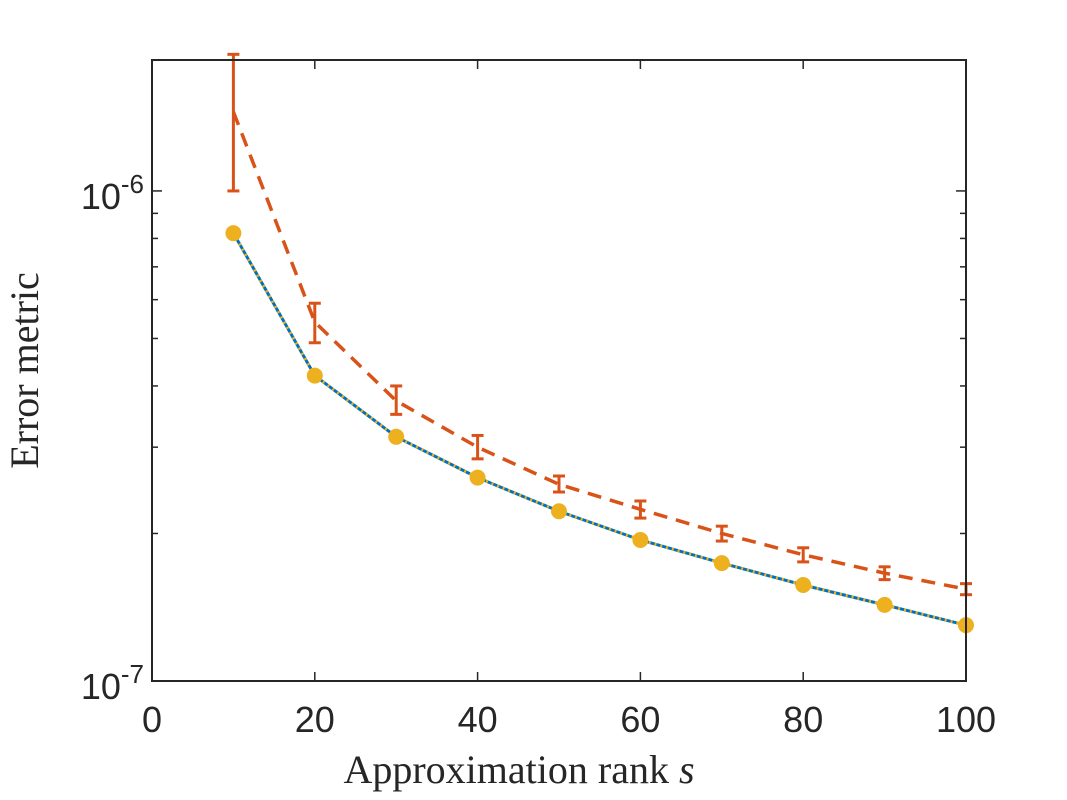  I want to click on x-tick-label: 0, so click(152, 719).